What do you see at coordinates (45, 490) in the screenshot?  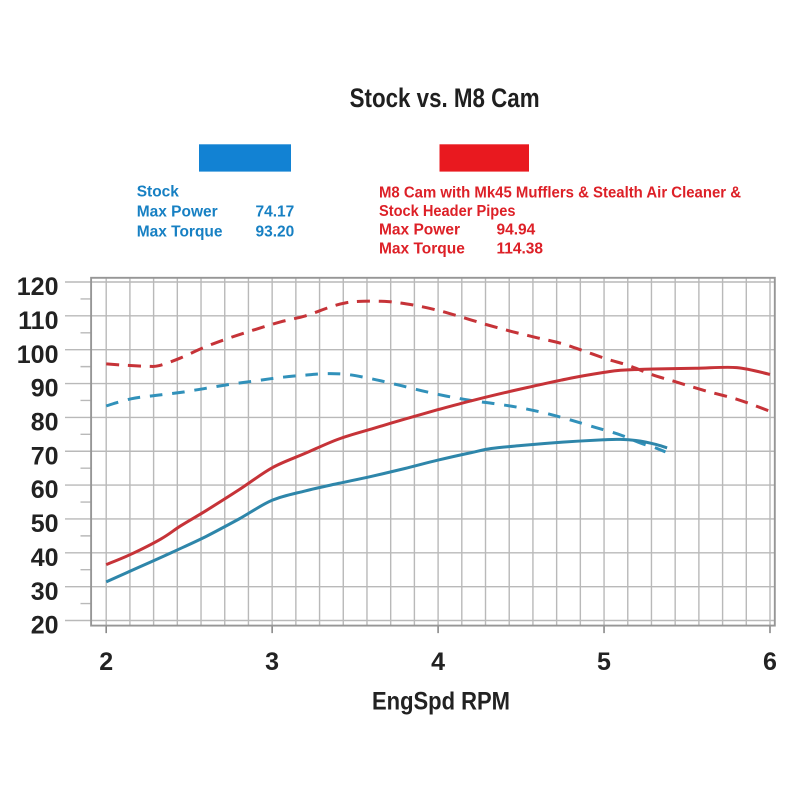 I see `svg-text: 60` at bounding box center [45, 490].